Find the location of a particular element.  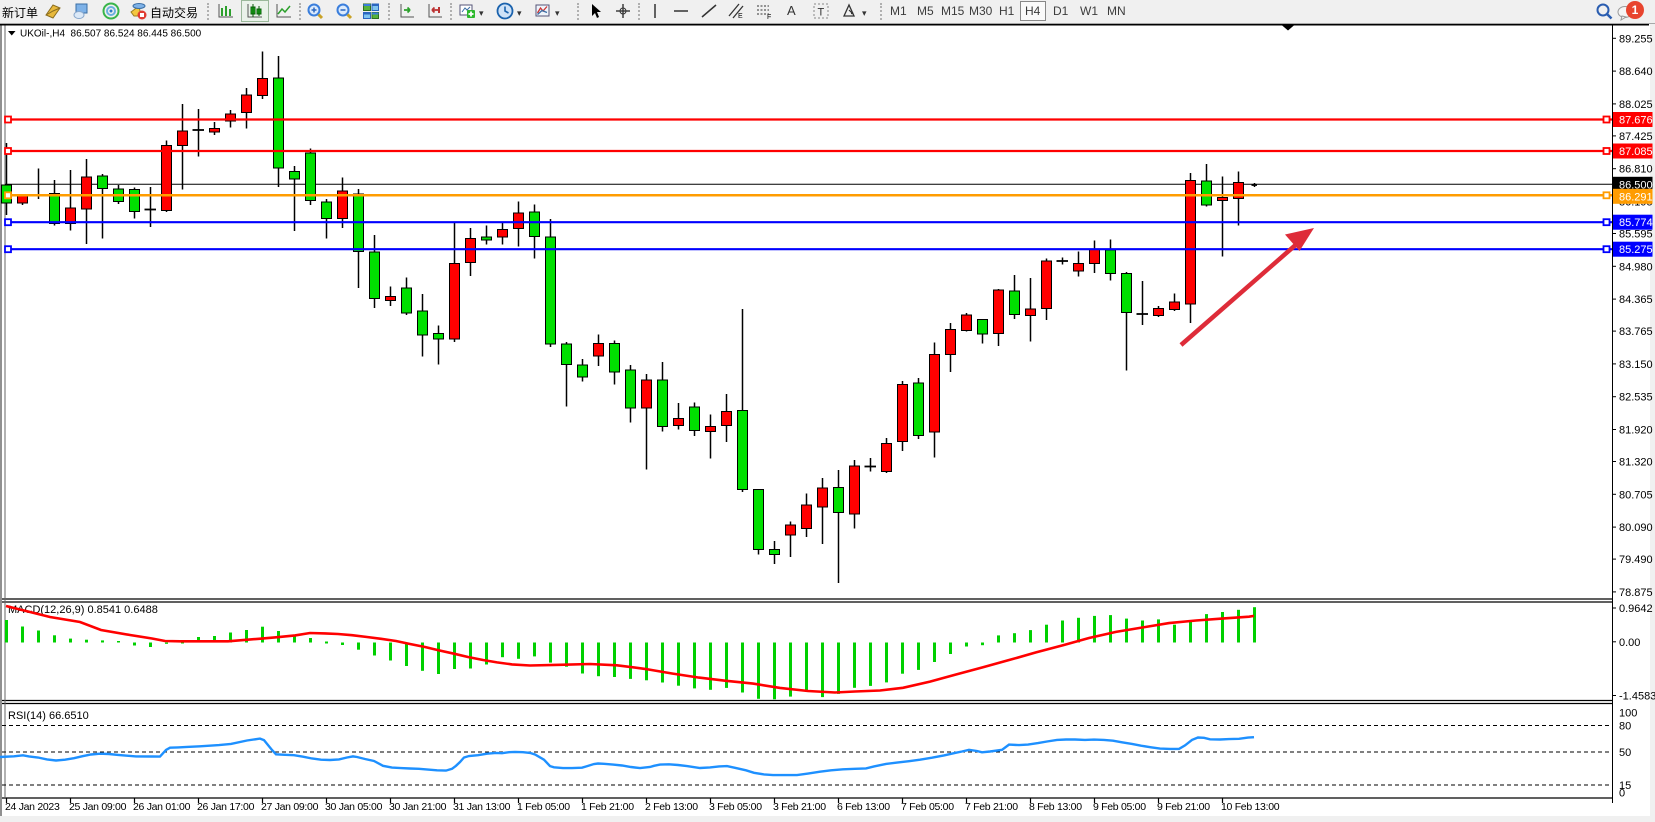

svg-text: 1 Feb 21:00 is located at coordinates (607, 807).